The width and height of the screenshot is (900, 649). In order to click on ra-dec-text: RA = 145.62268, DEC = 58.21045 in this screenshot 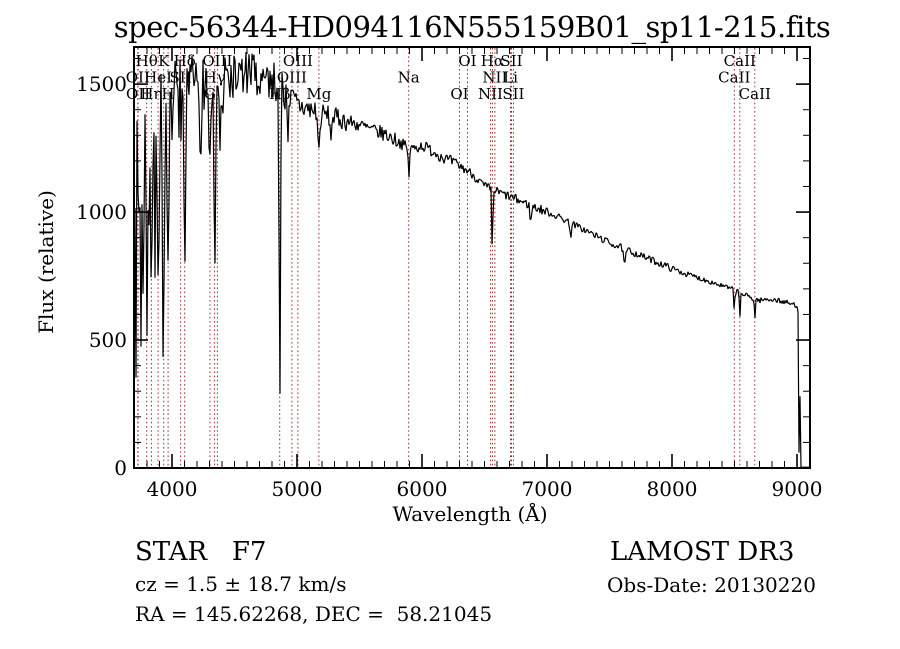, I will do `click(314, 614)`.